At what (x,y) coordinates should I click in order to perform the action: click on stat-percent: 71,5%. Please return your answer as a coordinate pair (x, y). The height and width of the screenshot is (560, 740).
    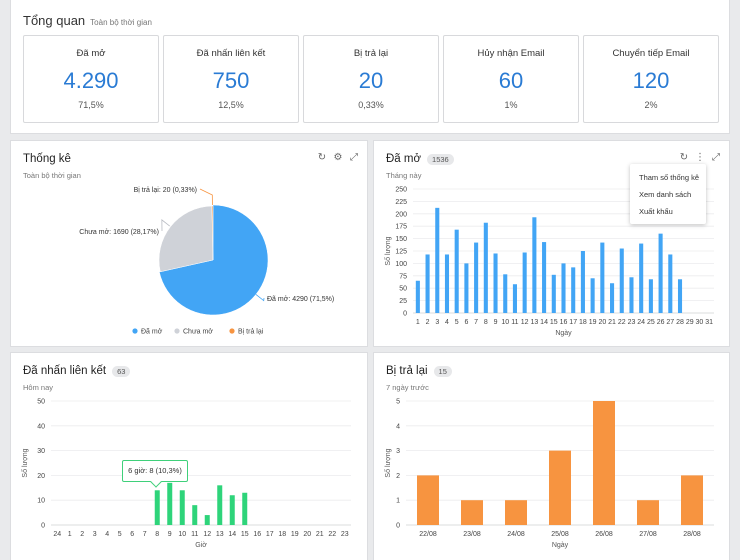
    Looking at the image, I should click on (91, 105).